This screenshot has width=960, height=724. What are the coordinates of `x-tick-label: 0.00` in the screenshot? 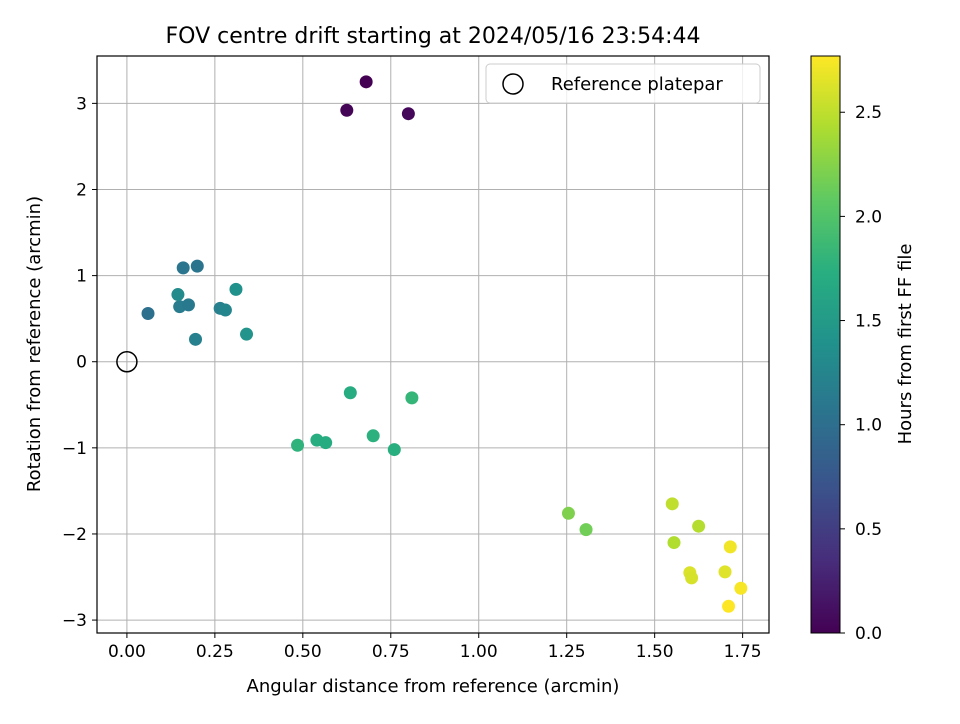 It's located at (127, 652).